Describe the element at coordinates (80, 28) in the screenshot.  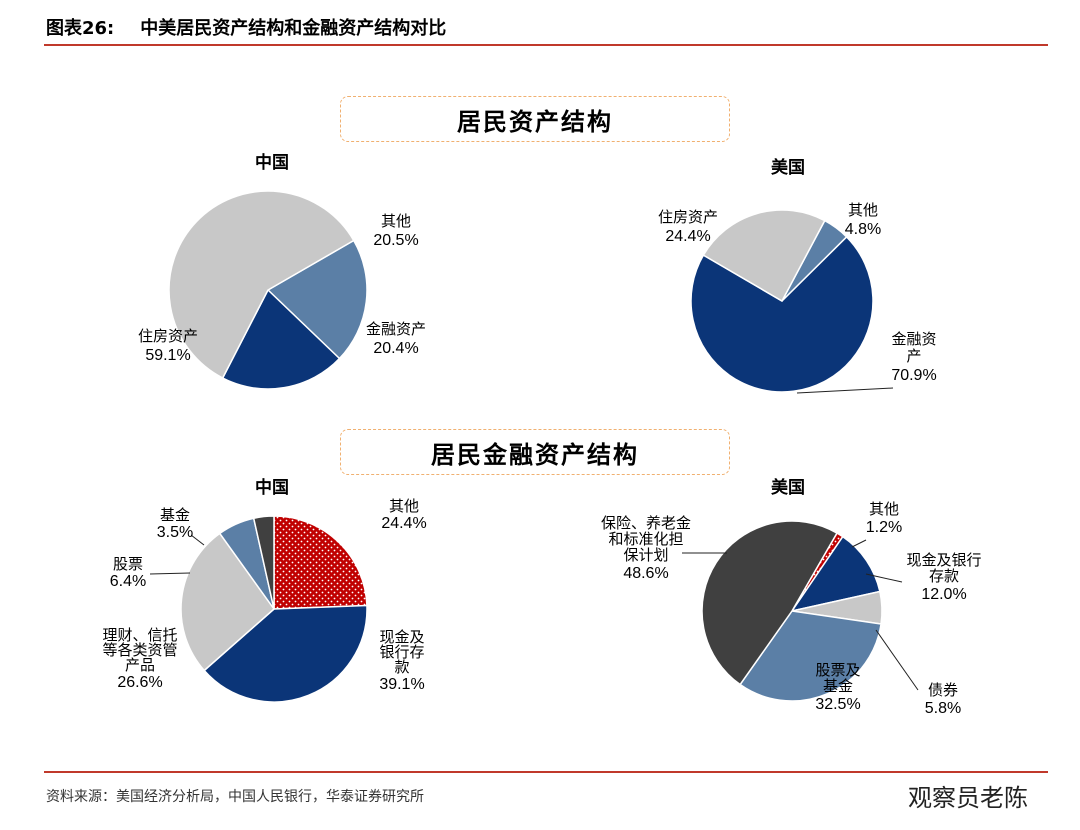
I see `figure-label: 图表26:` at that location.